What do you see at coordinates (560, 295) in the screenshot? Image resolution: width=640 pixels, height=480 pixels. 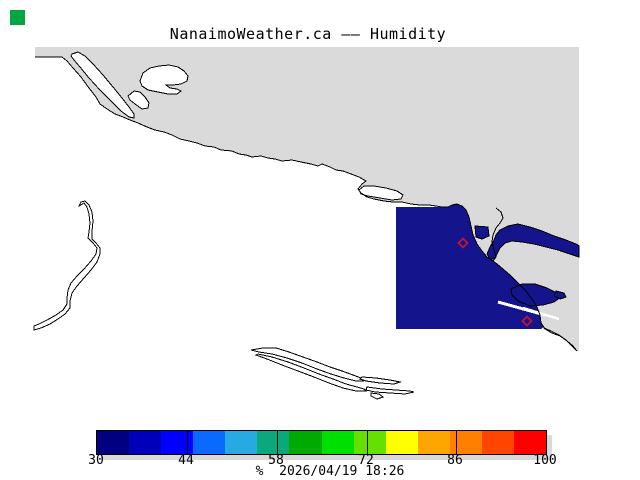 I see `data-region-speck` at bounding box center [560, 295].